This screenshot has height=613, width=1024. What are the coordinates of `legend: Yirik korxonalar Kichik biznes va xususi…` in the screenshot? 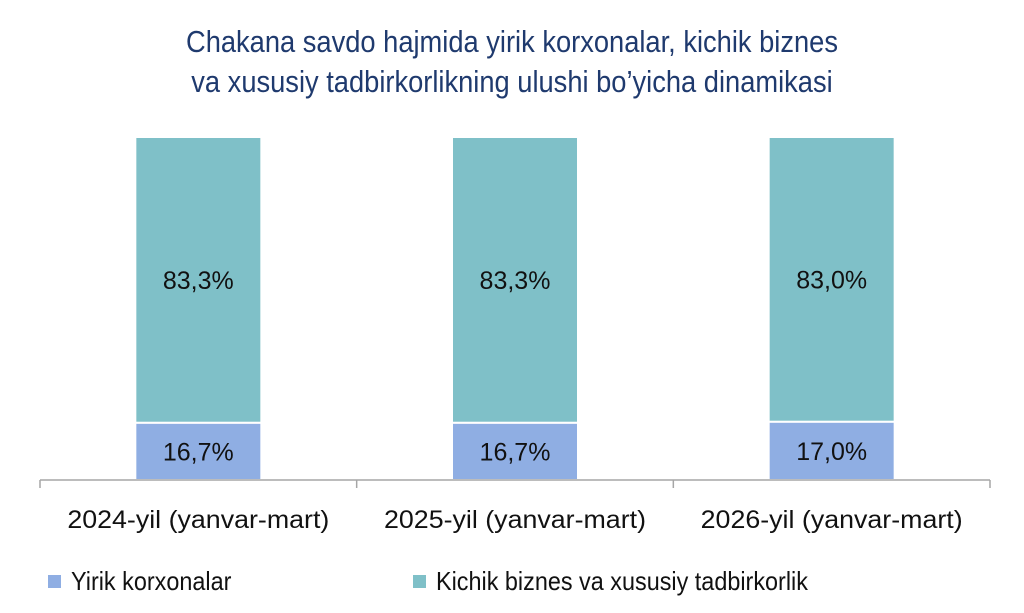 It's located at (512, 582).